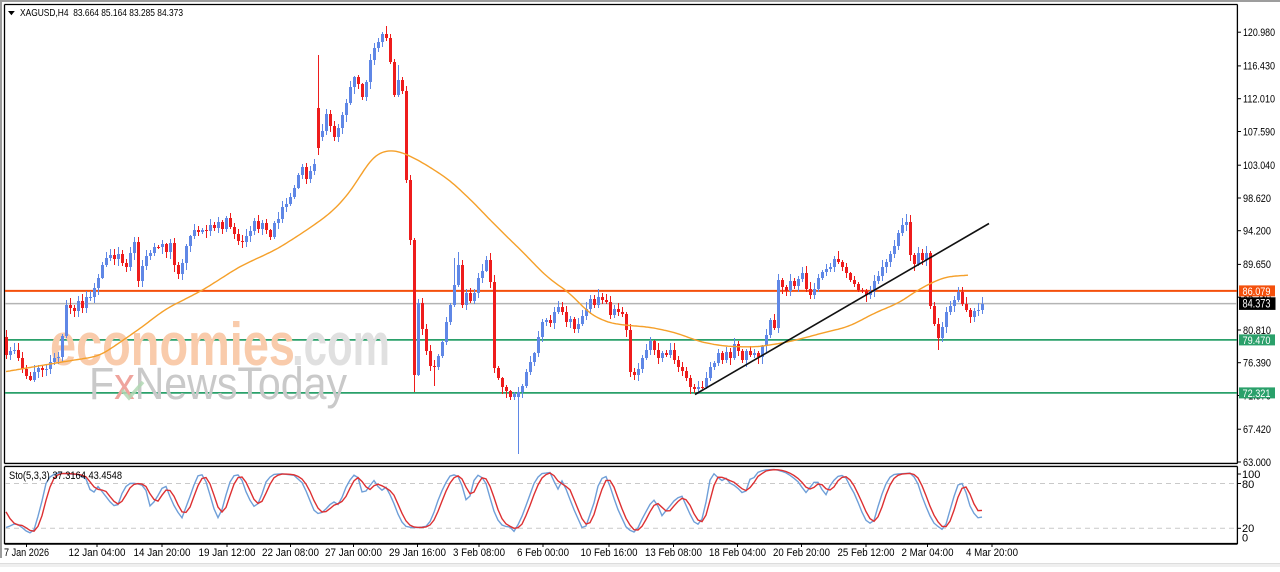 The height and width of the screenshot is (572, 1280). Describe the element at coordinates (1257, 463) in the screenshot. I see `svg-text: 63.000` at that location.